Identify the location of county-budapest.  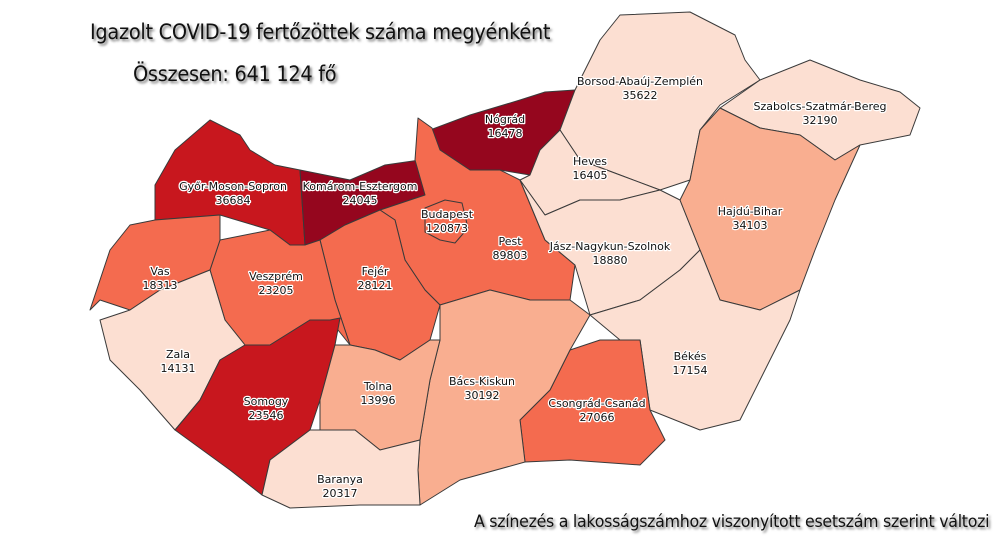
(446, 221).